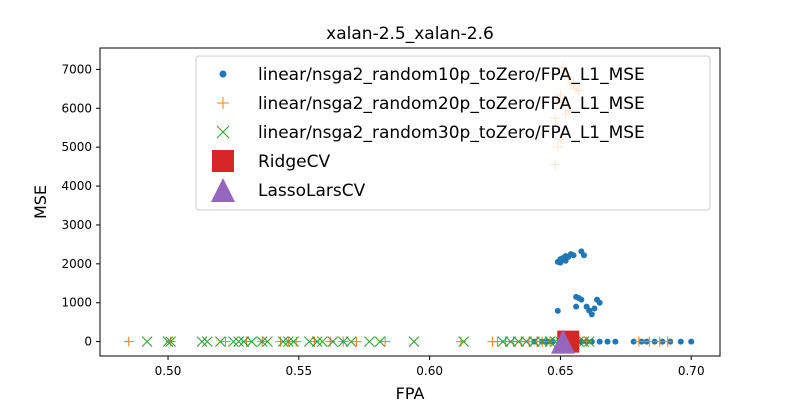  I want to click on legend-item: RidgeCV, so click(271, 161).